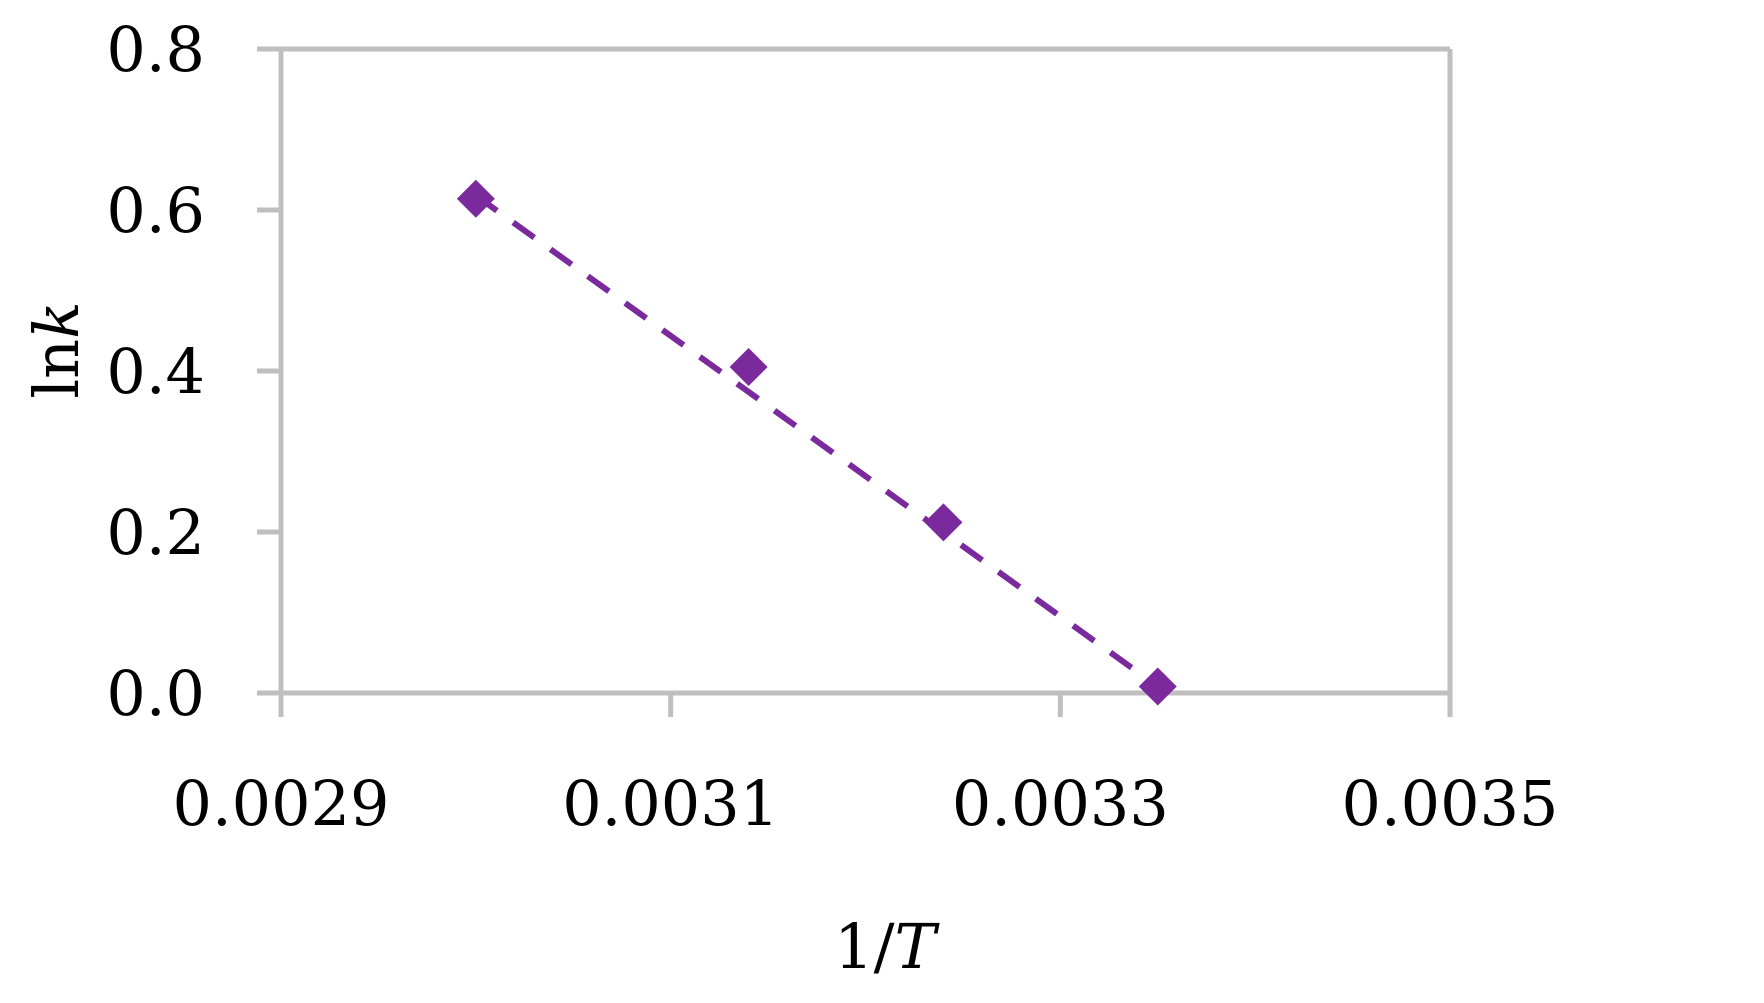 Image resolution: width=1764 pixels, height=1003 pixels. Describe the element at coordinates (155, 210) in the screenshot. I see `y-tick-label: 0.6` at that location.